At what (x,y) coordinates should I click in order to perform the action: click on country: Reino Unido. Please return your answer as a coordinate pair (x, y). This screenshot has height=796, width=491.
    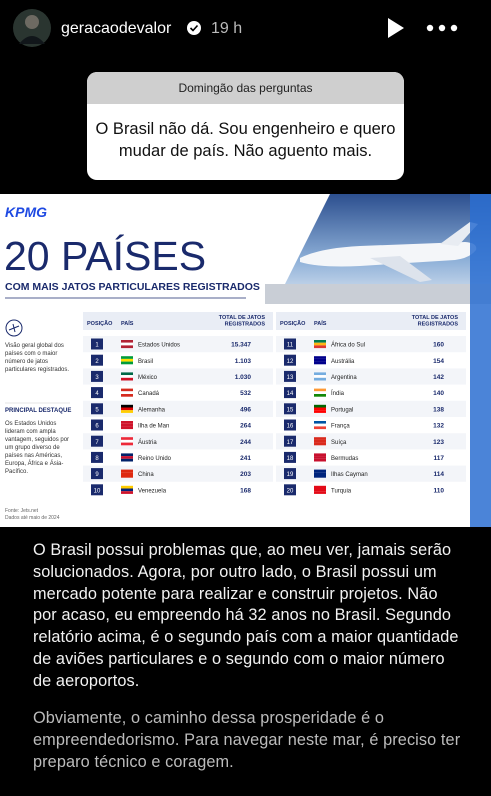
    Looking at the image, I should click on (155, 459).